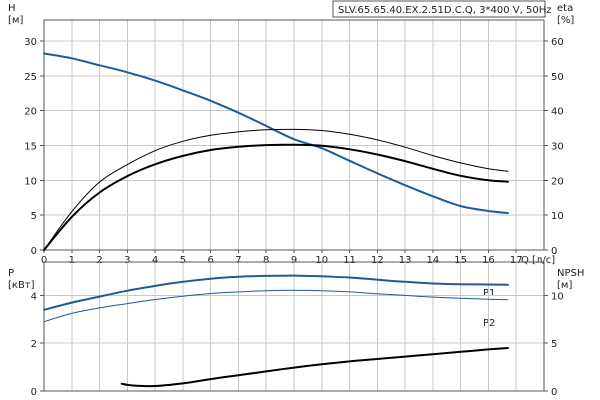 This screenshot has width=600, height=400. Describe the element at coordinates (557, 181) in the screenshot. I see `y-right-tick-label: 20` at that location.